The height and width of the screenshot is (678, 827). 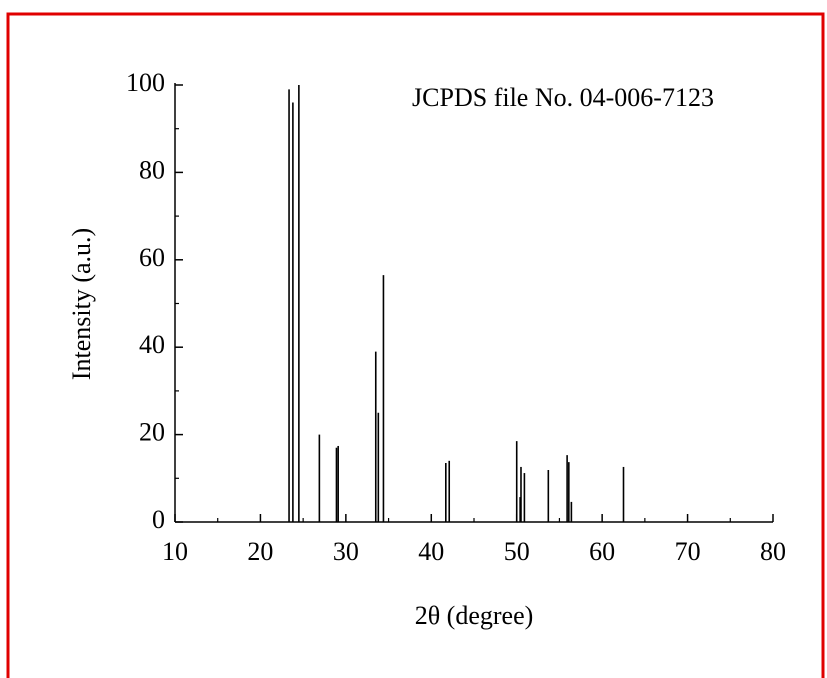 I want to click on x-tick-label: 40, so click(x=431, y=551).